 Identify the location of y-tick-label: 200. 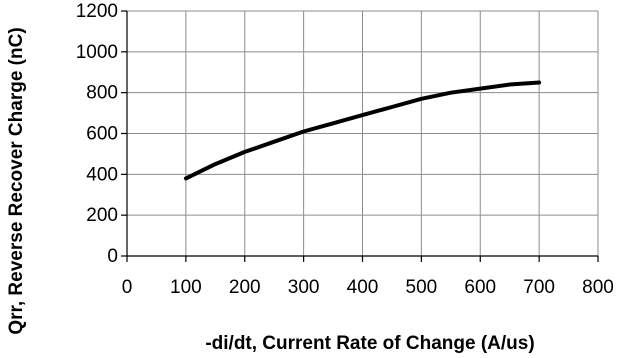
(102, 215).